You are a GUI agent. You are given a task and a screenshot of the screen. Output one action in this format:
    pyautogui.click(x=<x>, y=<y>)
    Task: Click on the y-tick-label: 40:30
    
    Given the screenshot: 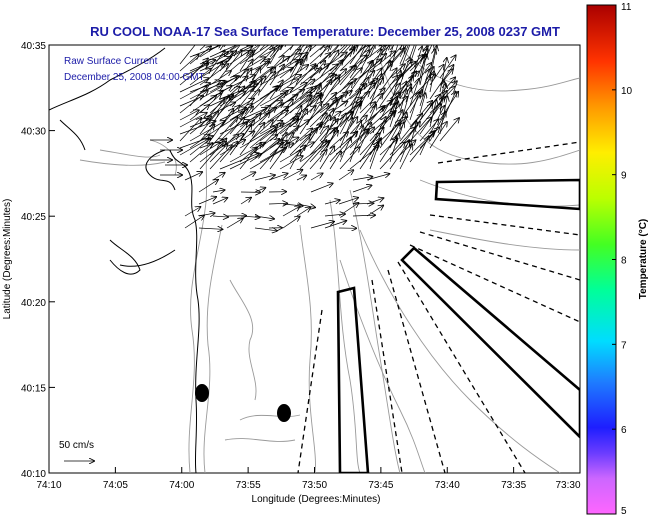 What is the action you would take?
    pyautogui.click(x=33, y=132)
    